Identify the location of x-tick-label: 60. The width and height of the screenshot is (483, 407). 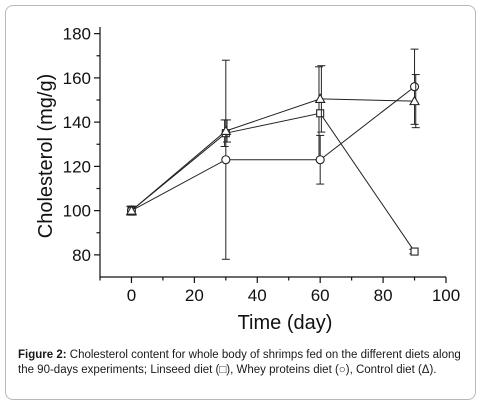
(320, 295).